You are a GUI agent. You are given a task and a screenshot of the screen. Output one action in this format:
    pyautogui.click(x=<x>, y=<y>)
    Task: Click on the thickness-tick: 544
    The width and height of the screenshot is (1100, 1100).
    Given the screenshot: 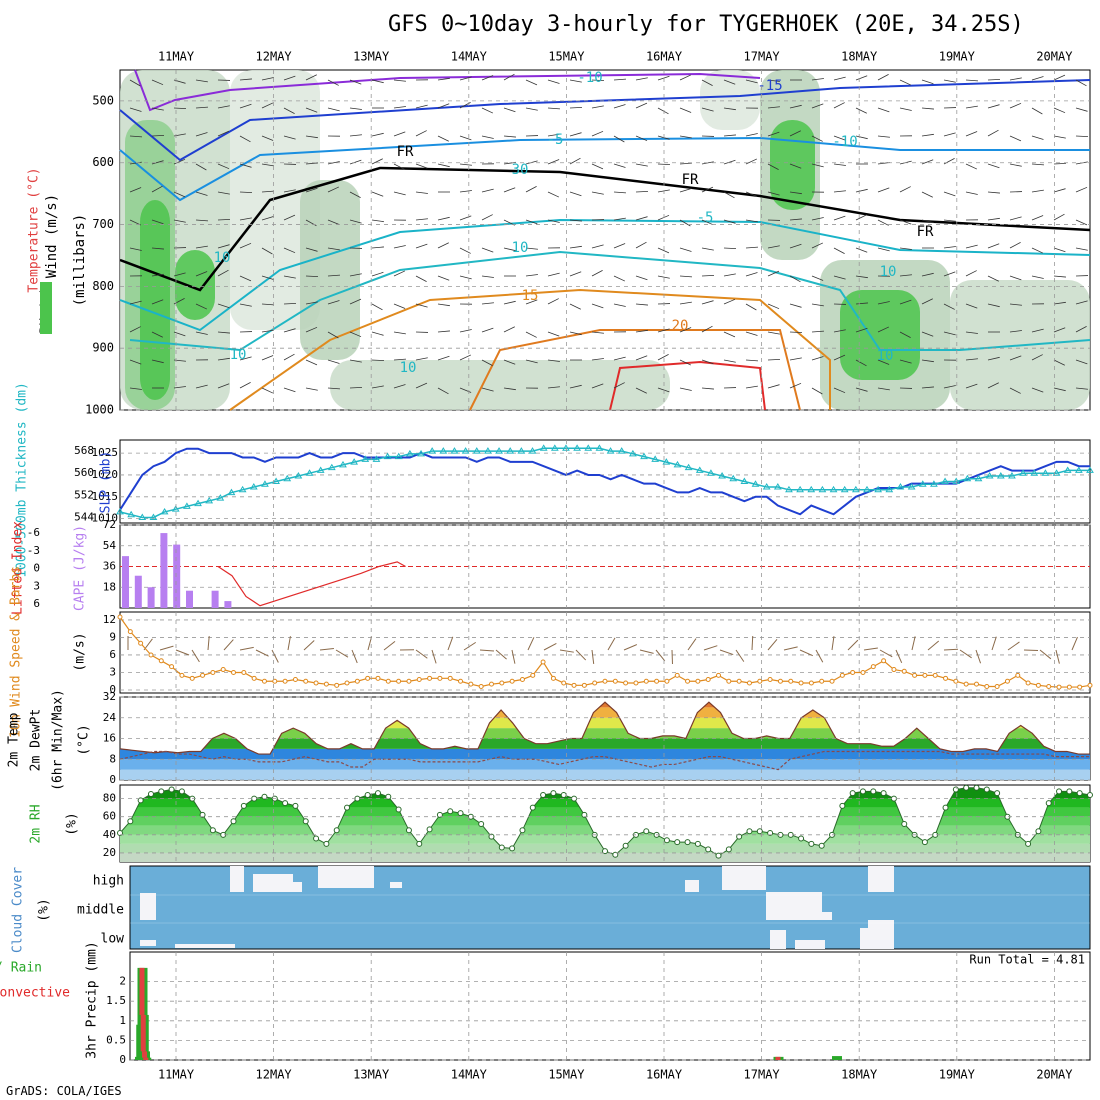 What is the action you would take?
    pyautogui.click(x=84, y=516)
    